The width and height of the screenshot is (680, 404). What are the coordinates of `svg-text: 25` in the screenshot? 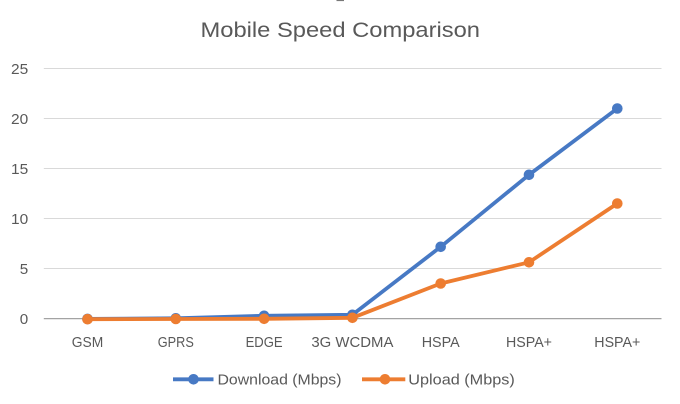 It's located at (19, 69).